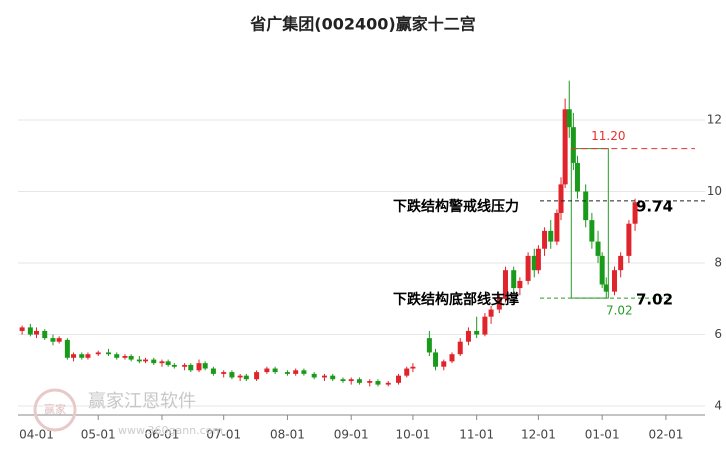 This screenshot has height=454, width=726. I want to click on y-tick-label: 4, so click(718, 406).